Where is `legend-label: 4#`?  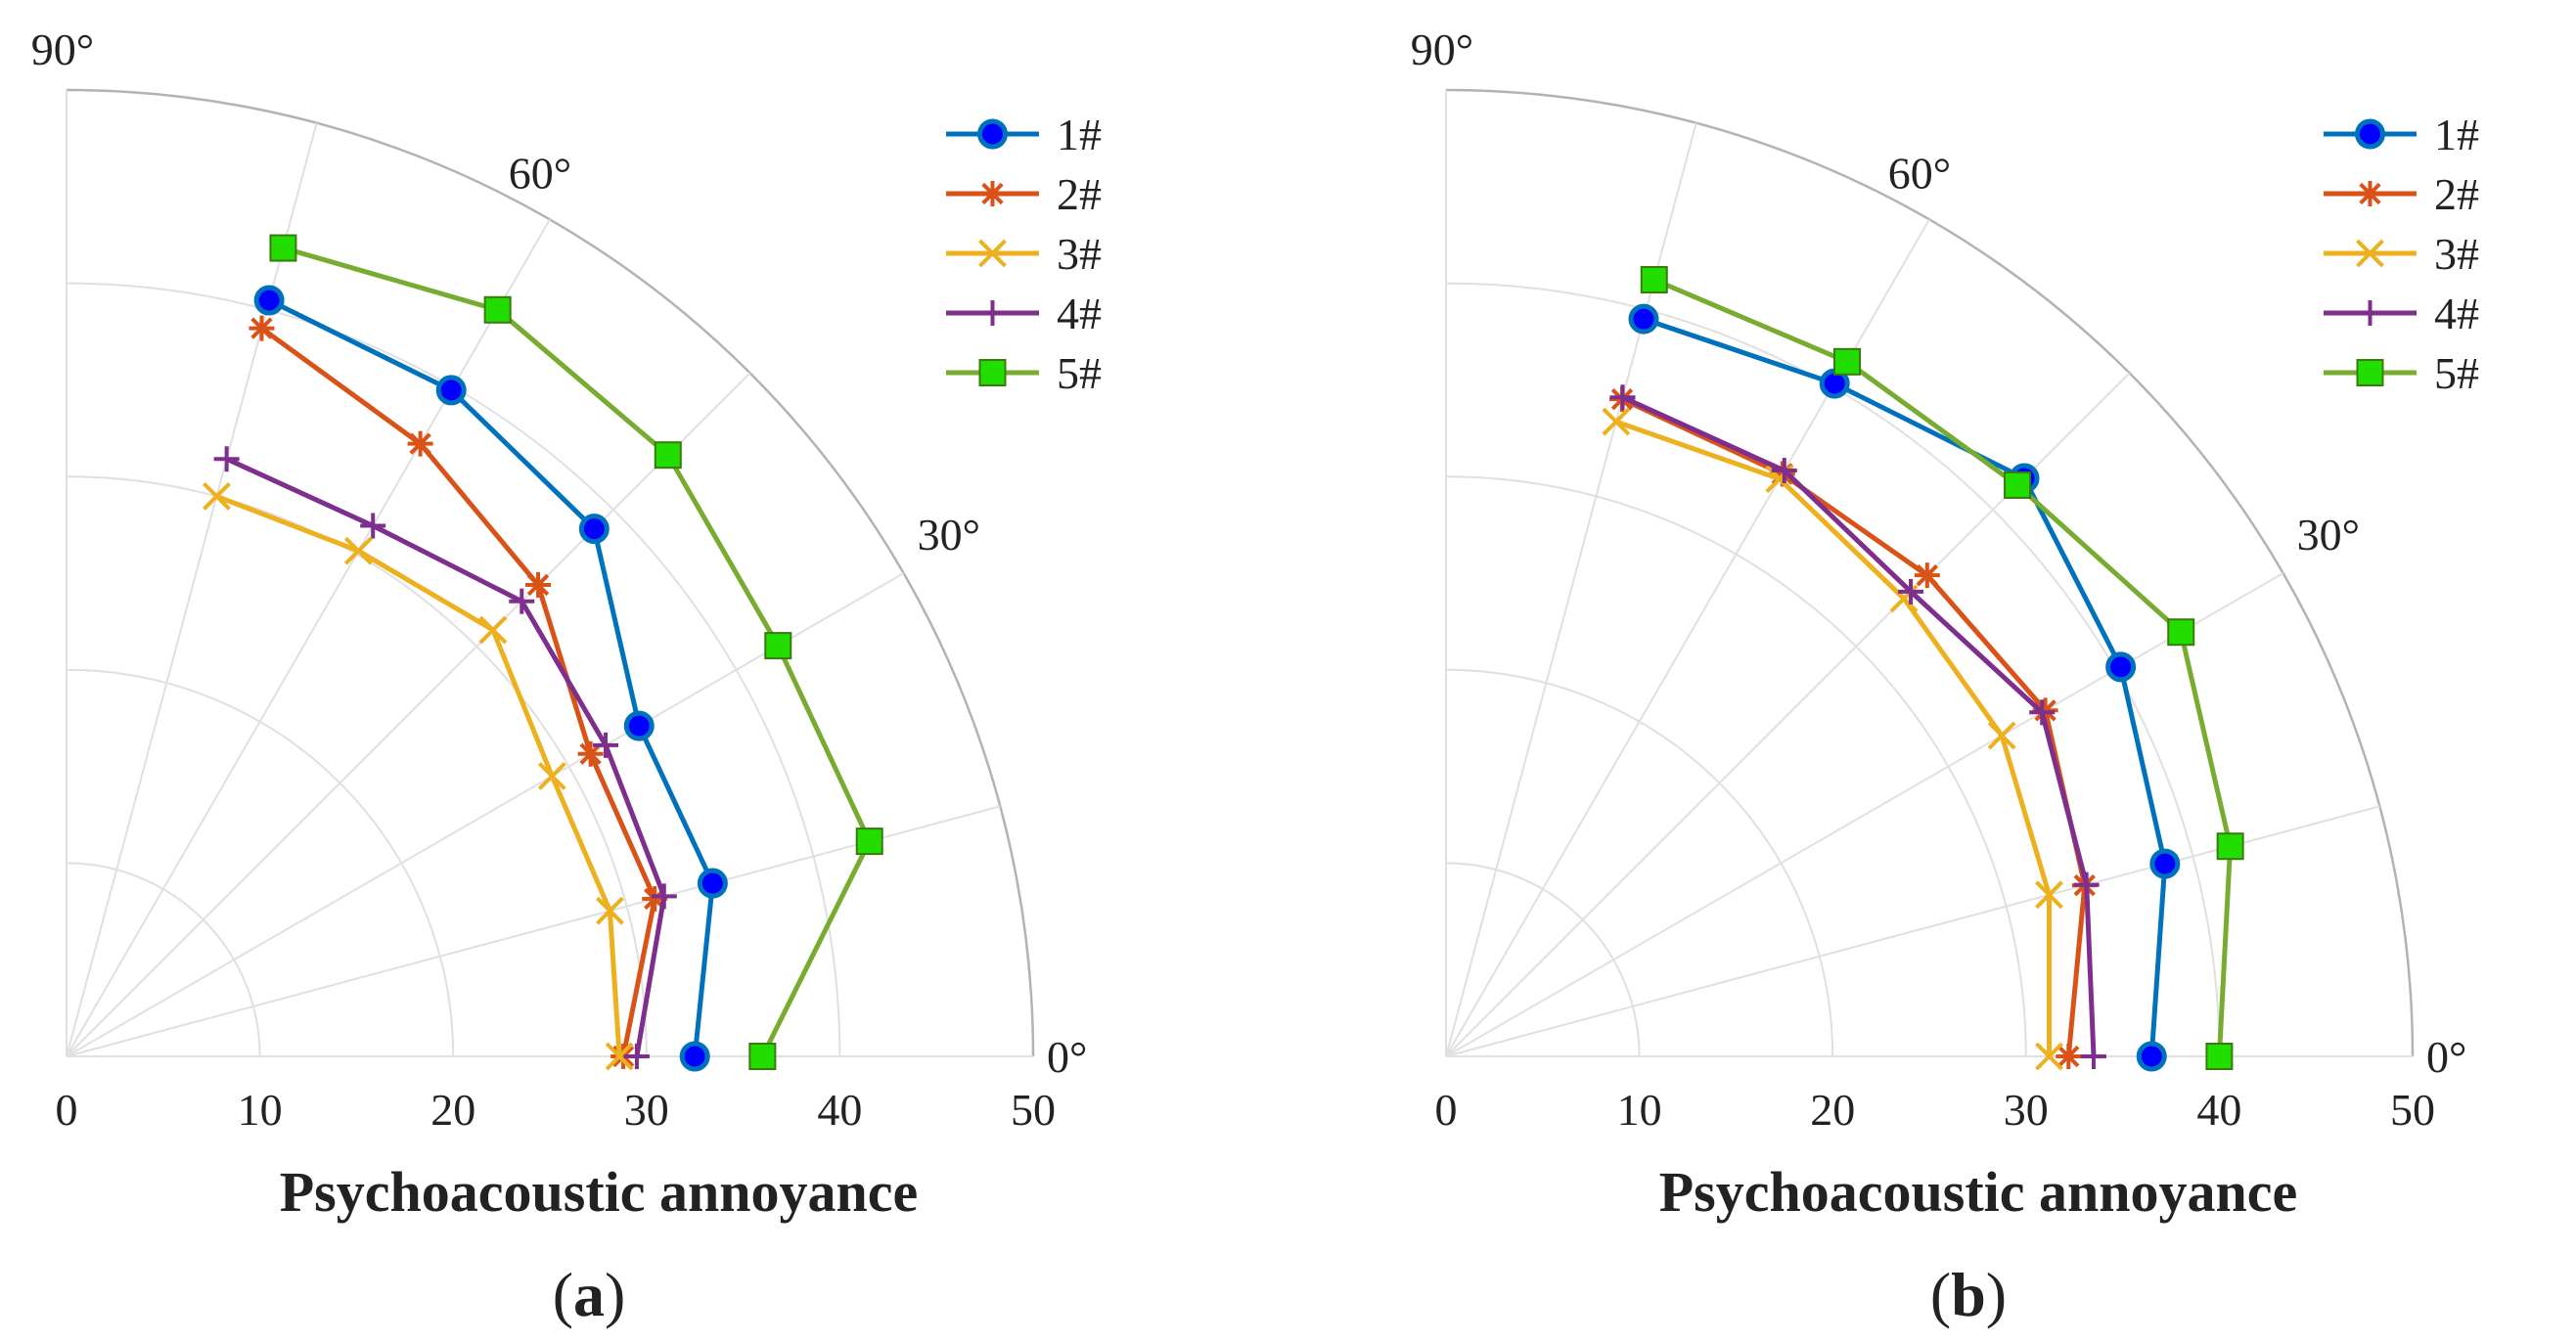
legend-label: 4# is located at coordinates (2456, 313).